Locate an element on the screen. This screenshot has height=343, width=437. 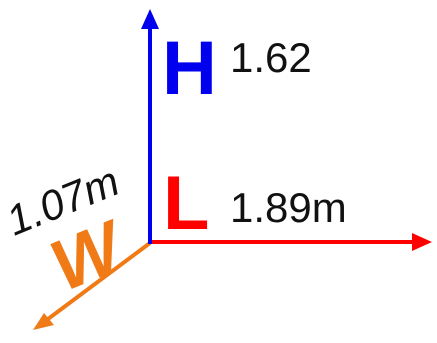
width-axis-line is located at coordinates (97, 282).